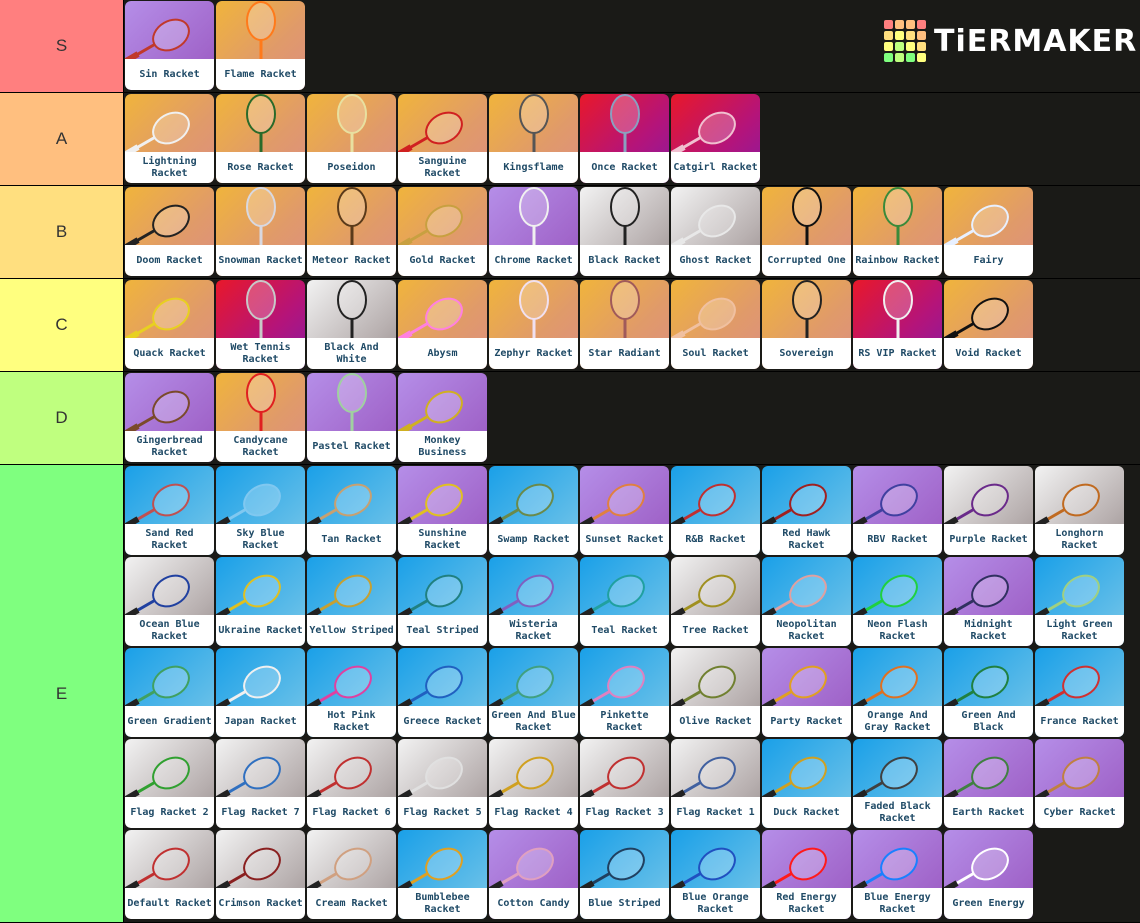 The height and width of the screenshot is (923, 1140). Describe the element at coordinates (62, 325) in the screenshot. I see `tier-label: C` at that location.